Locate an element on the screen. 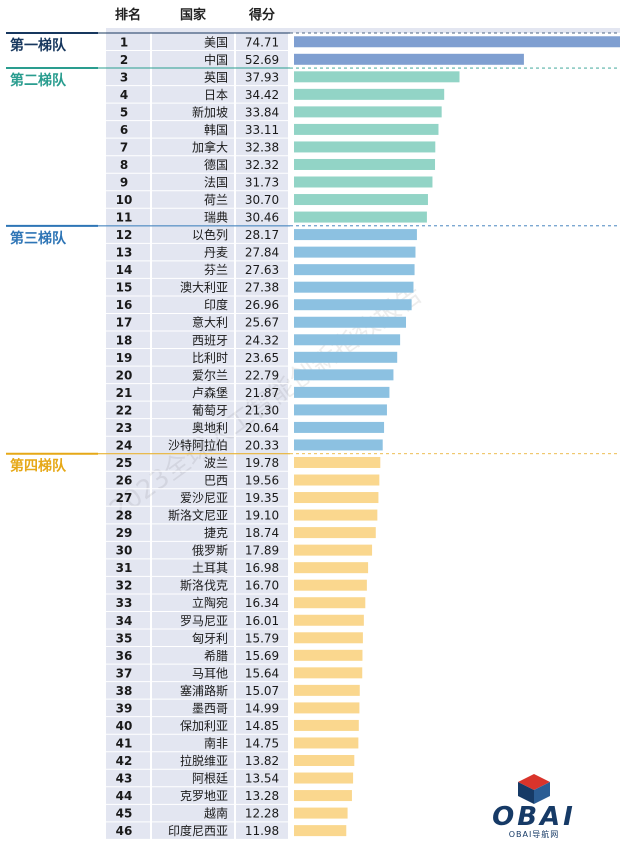 The height and width of the screenshot is (858, 640). country-label: 爱尔兰 is located at coordinates (210, 374).